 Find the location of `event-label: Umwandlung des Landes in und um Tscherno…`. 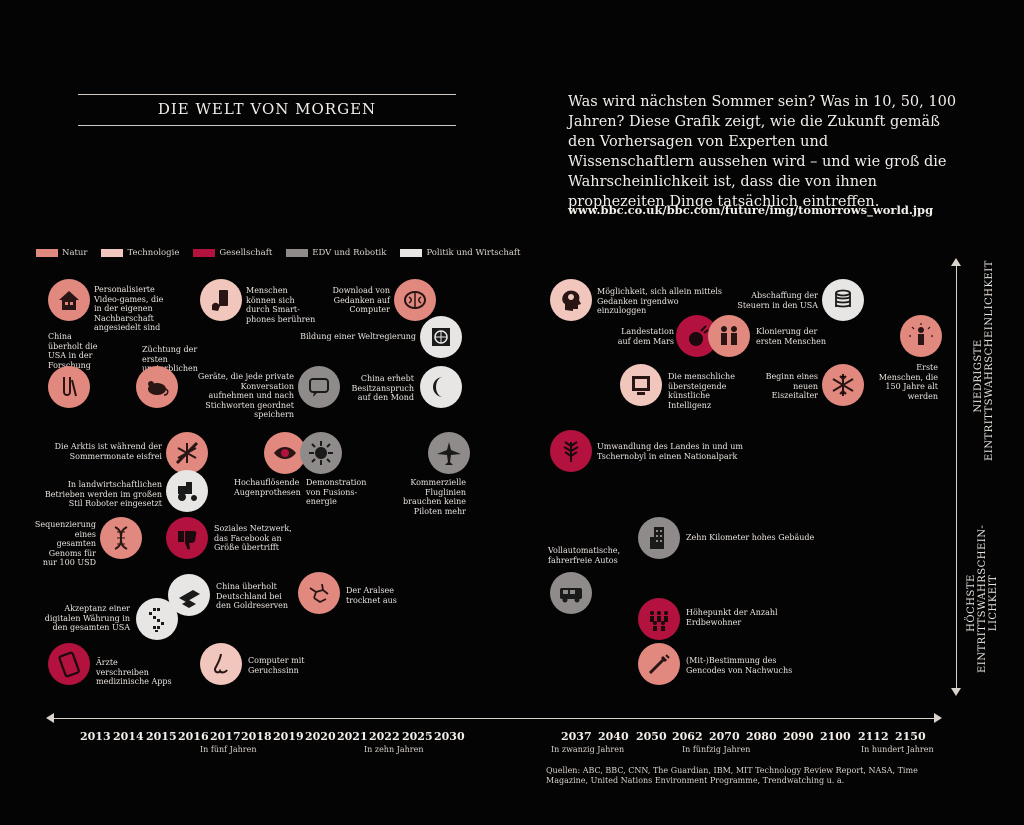

event-label: Umwandlung des Landes in und um Tscherno… is located at coordinates (670, 451).